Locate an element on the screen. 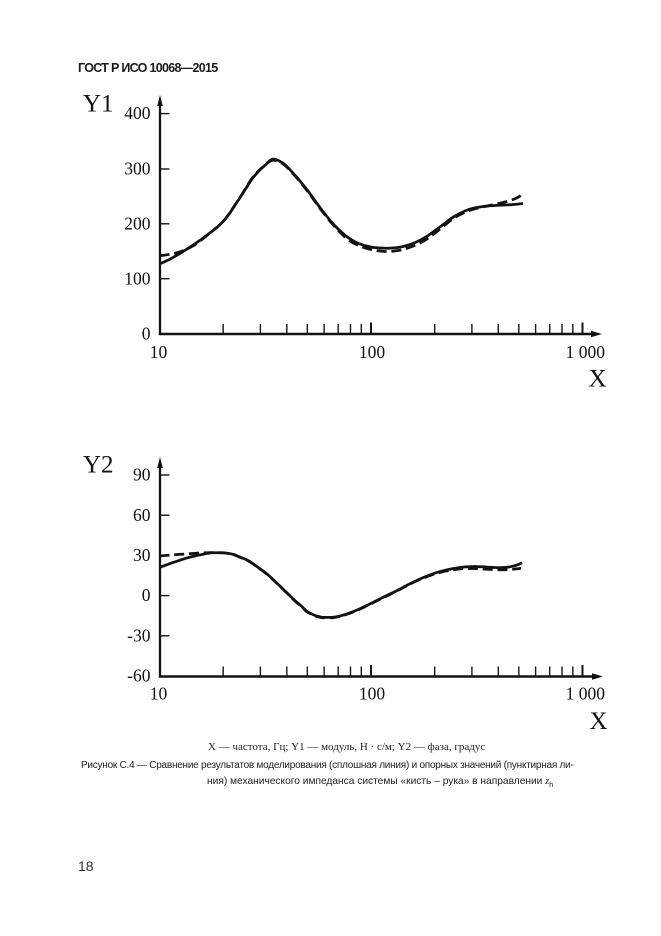  svg-text: 300 is located at coordinates (137, 169).